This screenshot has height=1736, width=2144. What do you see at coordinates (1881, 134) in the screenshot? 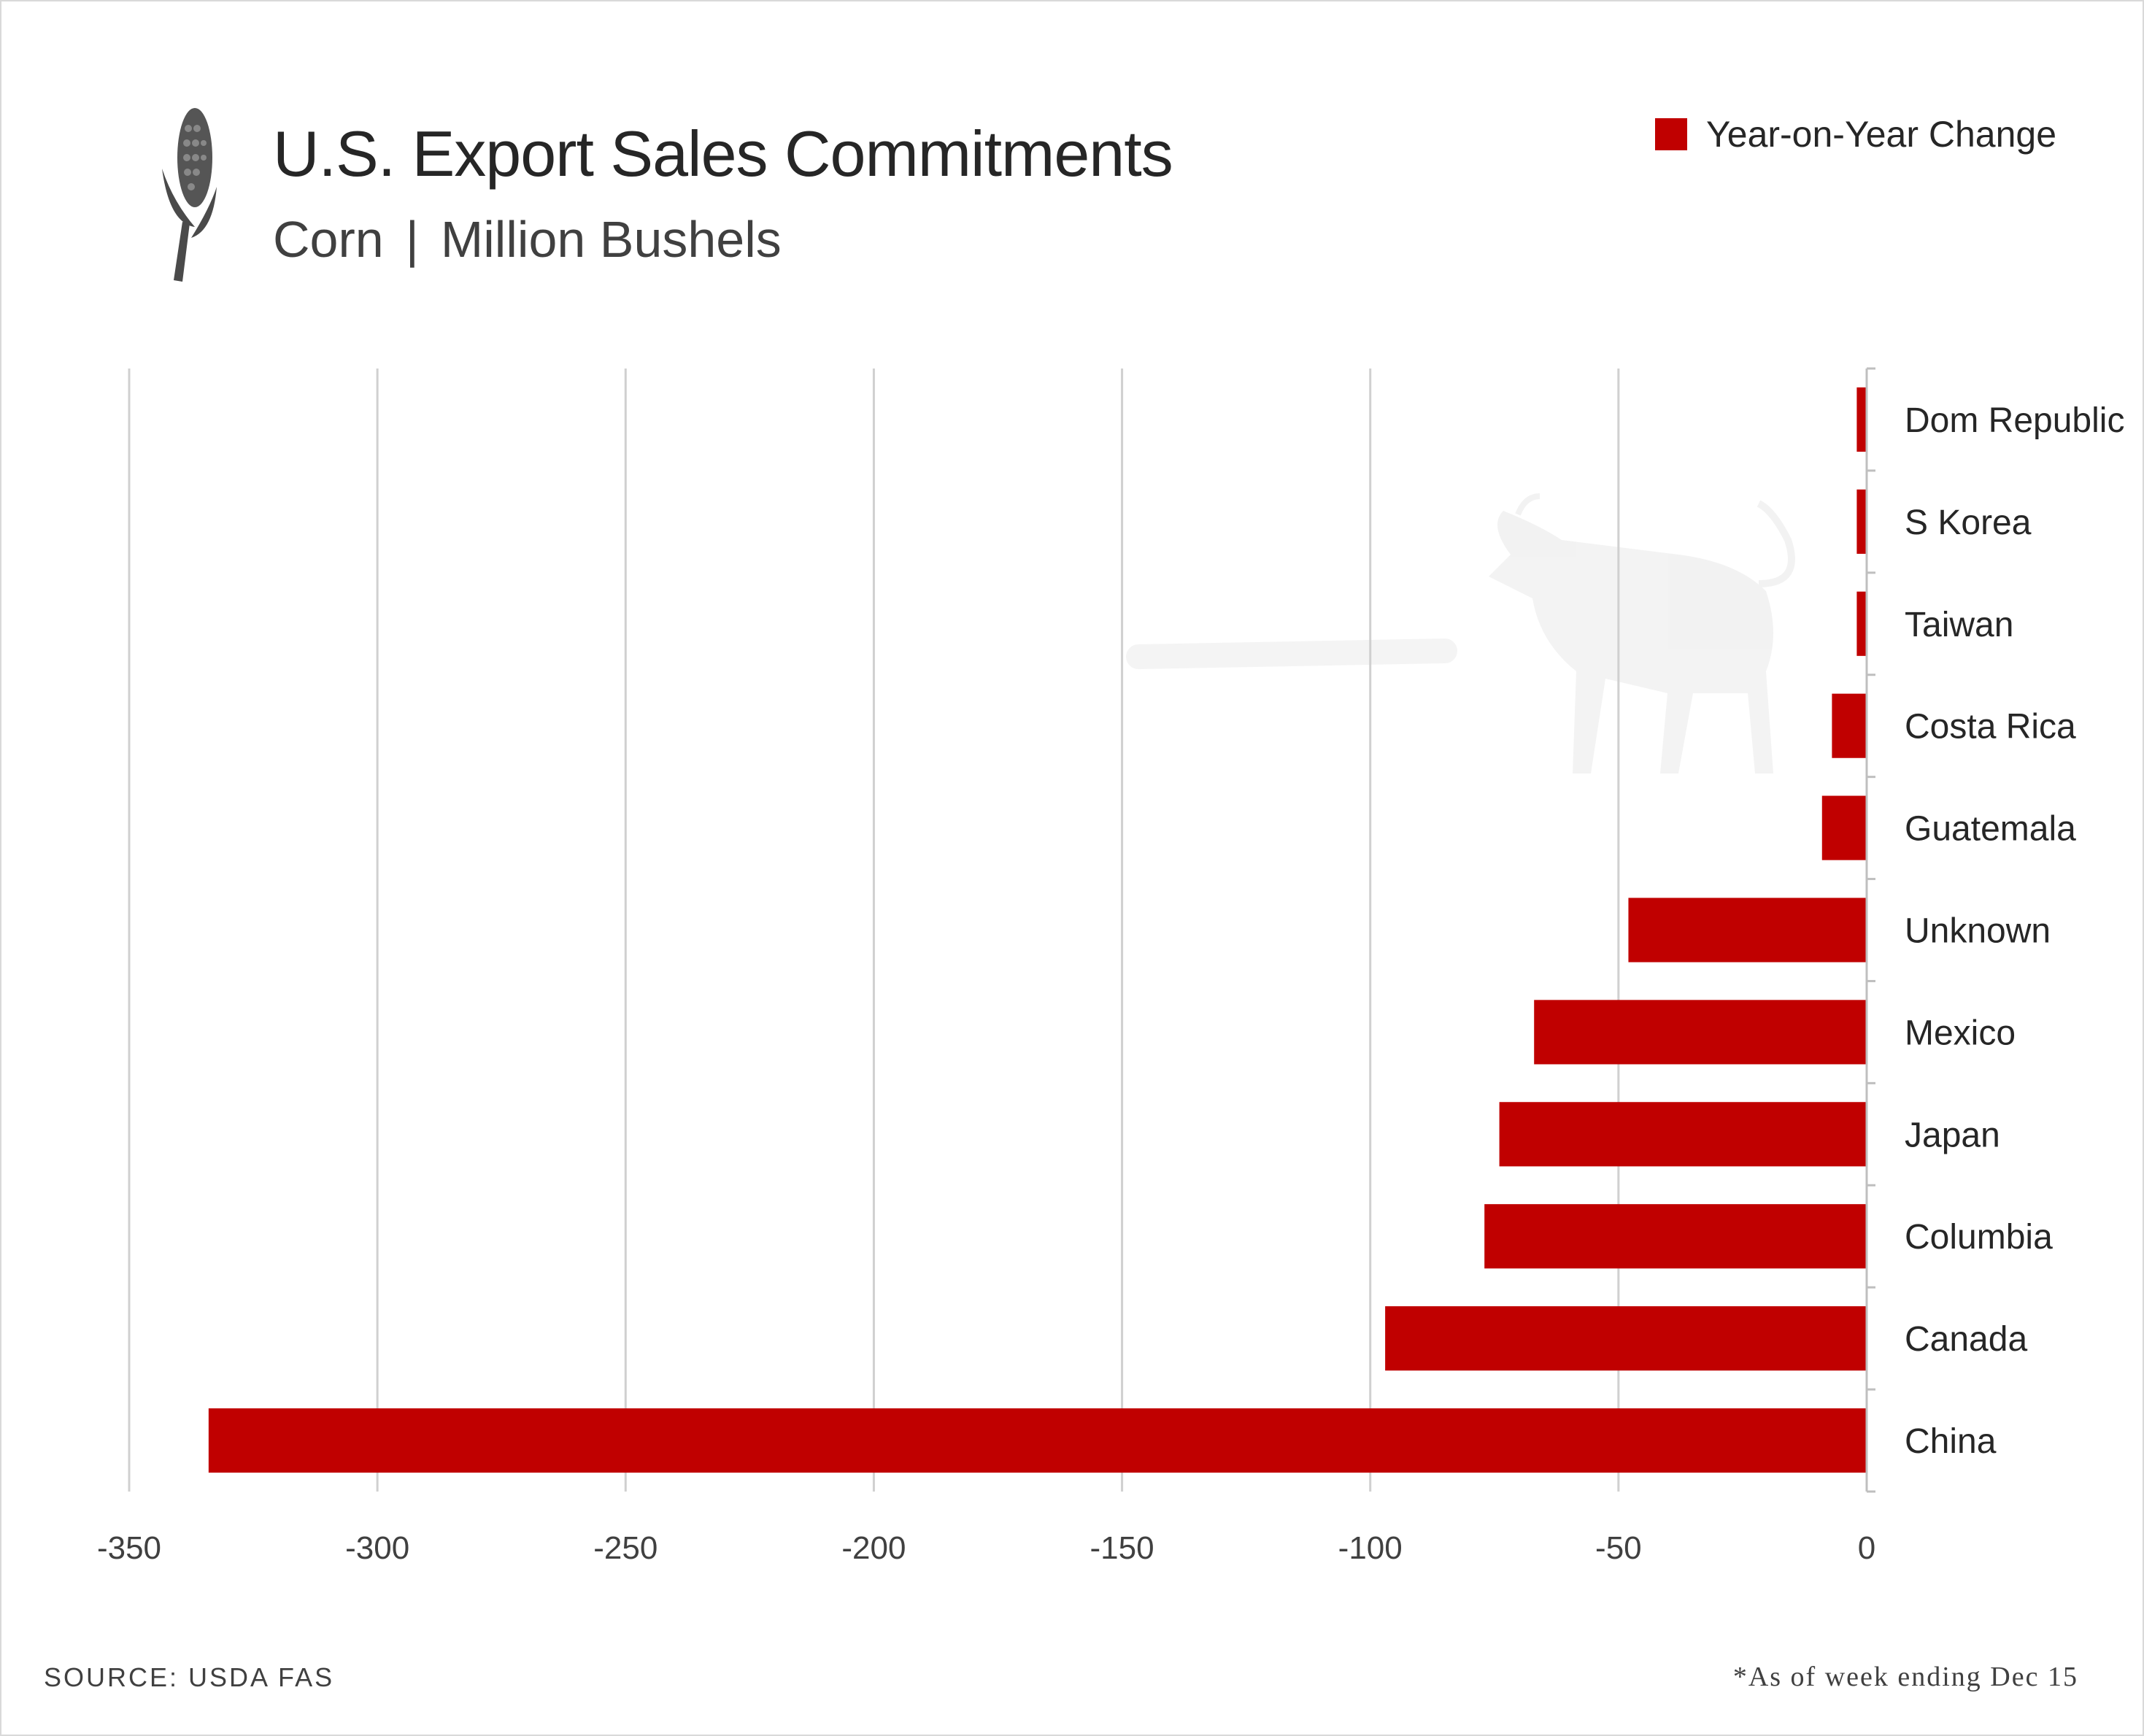
I see `legend-label: Year-on-Year Change` at bounding box center [1881, 134].